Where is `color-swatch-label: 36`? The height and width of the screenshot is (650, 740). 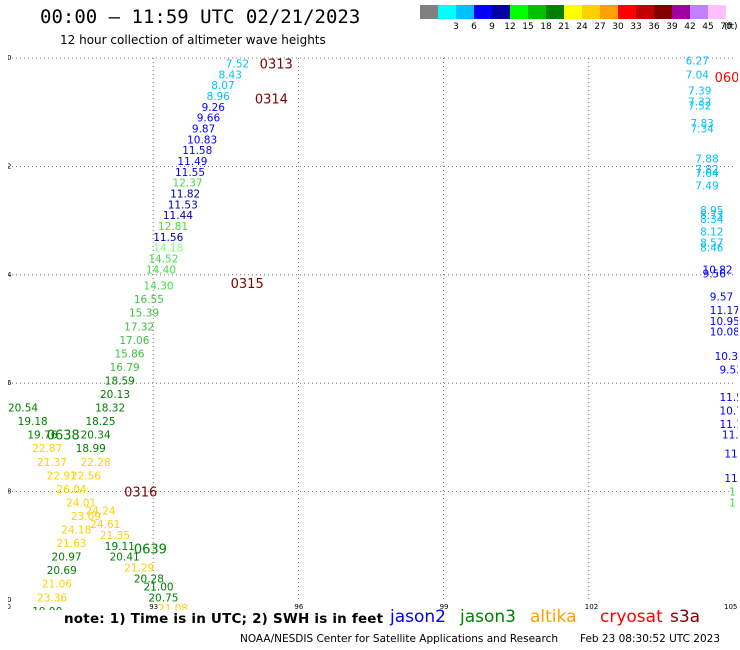
color-swatch-label: 36 is located at coordinates (654, 27).